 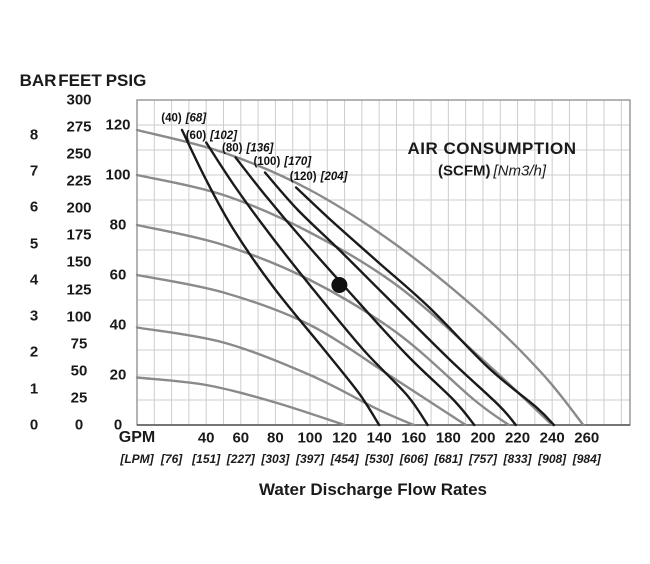 What do you see at coordinates (373, 489) in the screenshot?
I see `x-axis-title: Water Discharge Flow Rates` at bounding box center [373, 489].